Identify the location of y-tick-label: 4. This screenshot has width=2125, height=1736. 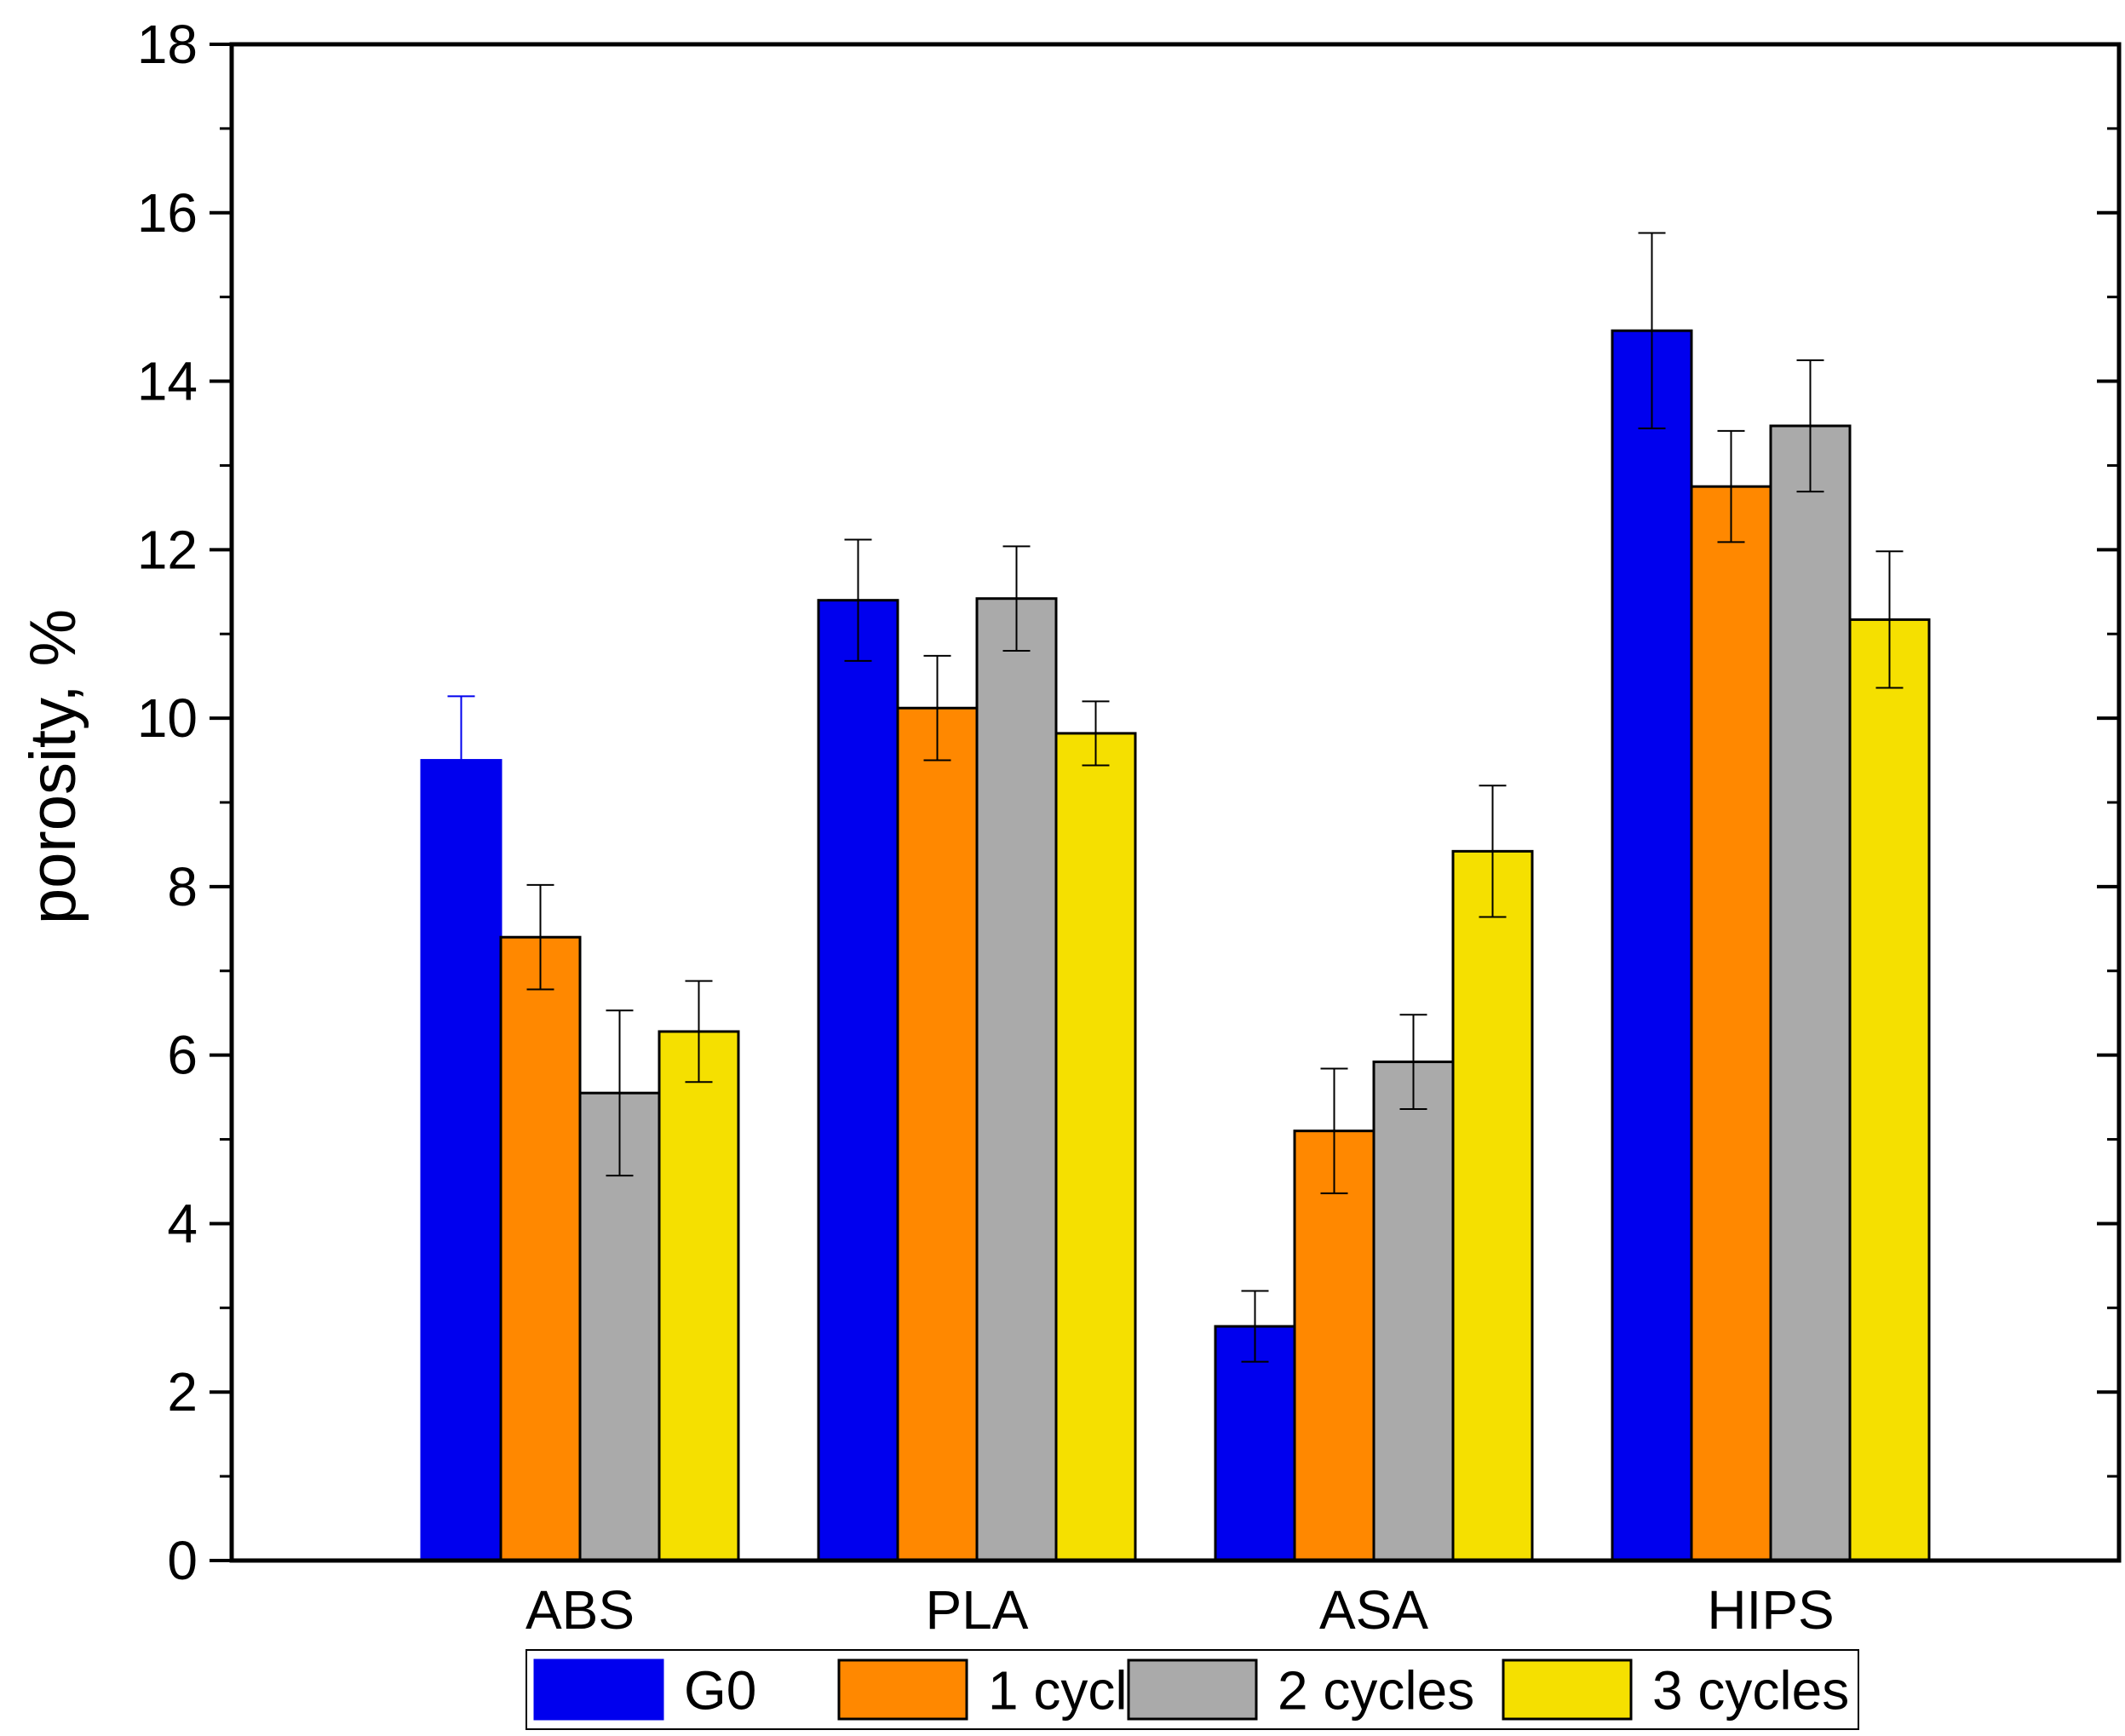
(182, 1223).